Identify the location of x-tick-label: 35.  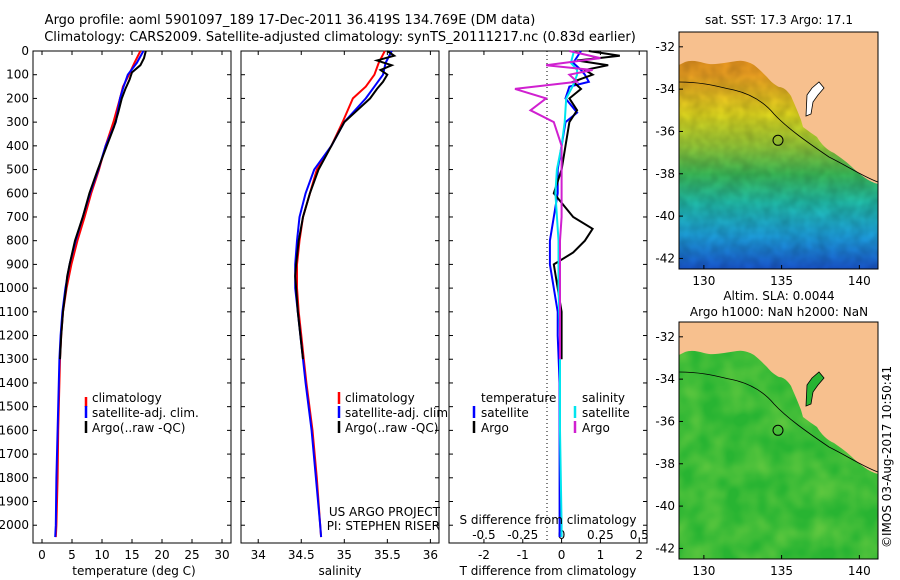
(344, 555).